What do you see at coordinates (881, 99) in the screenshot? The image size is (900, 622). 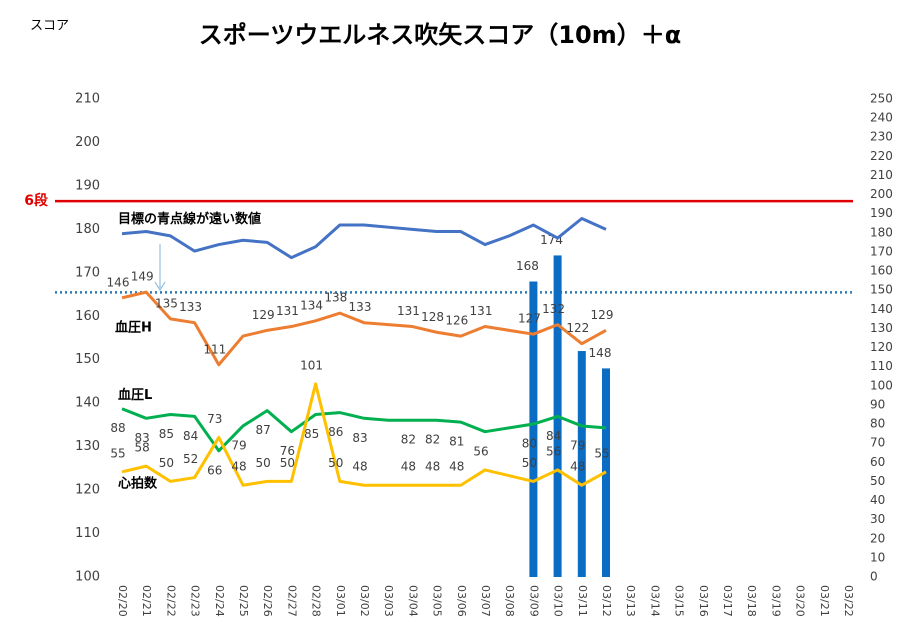 I see `y2-tick-label: 250` at bounding box center [881, 99].